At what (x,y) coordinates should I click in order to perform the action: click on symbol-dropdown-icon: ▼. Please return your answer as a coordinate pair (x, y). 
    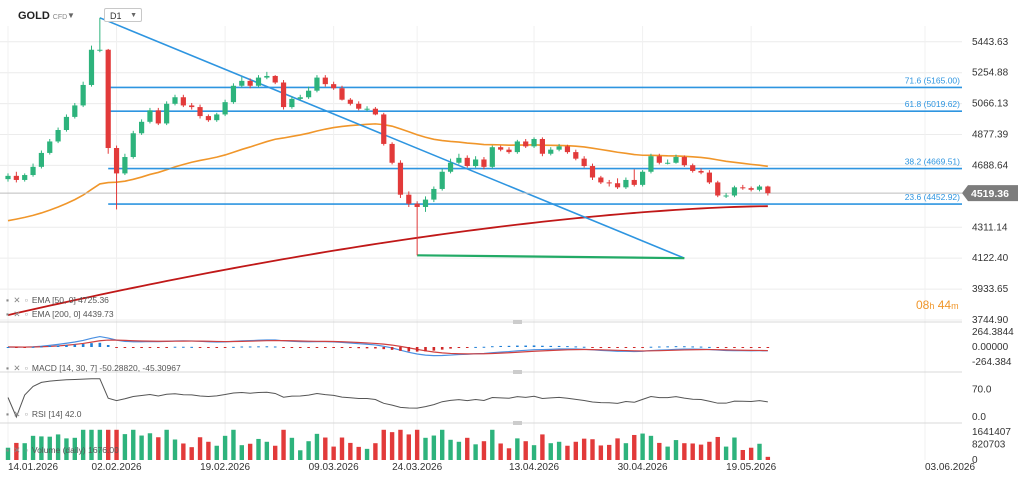
    Looking at the image, I should click on (71, 15).